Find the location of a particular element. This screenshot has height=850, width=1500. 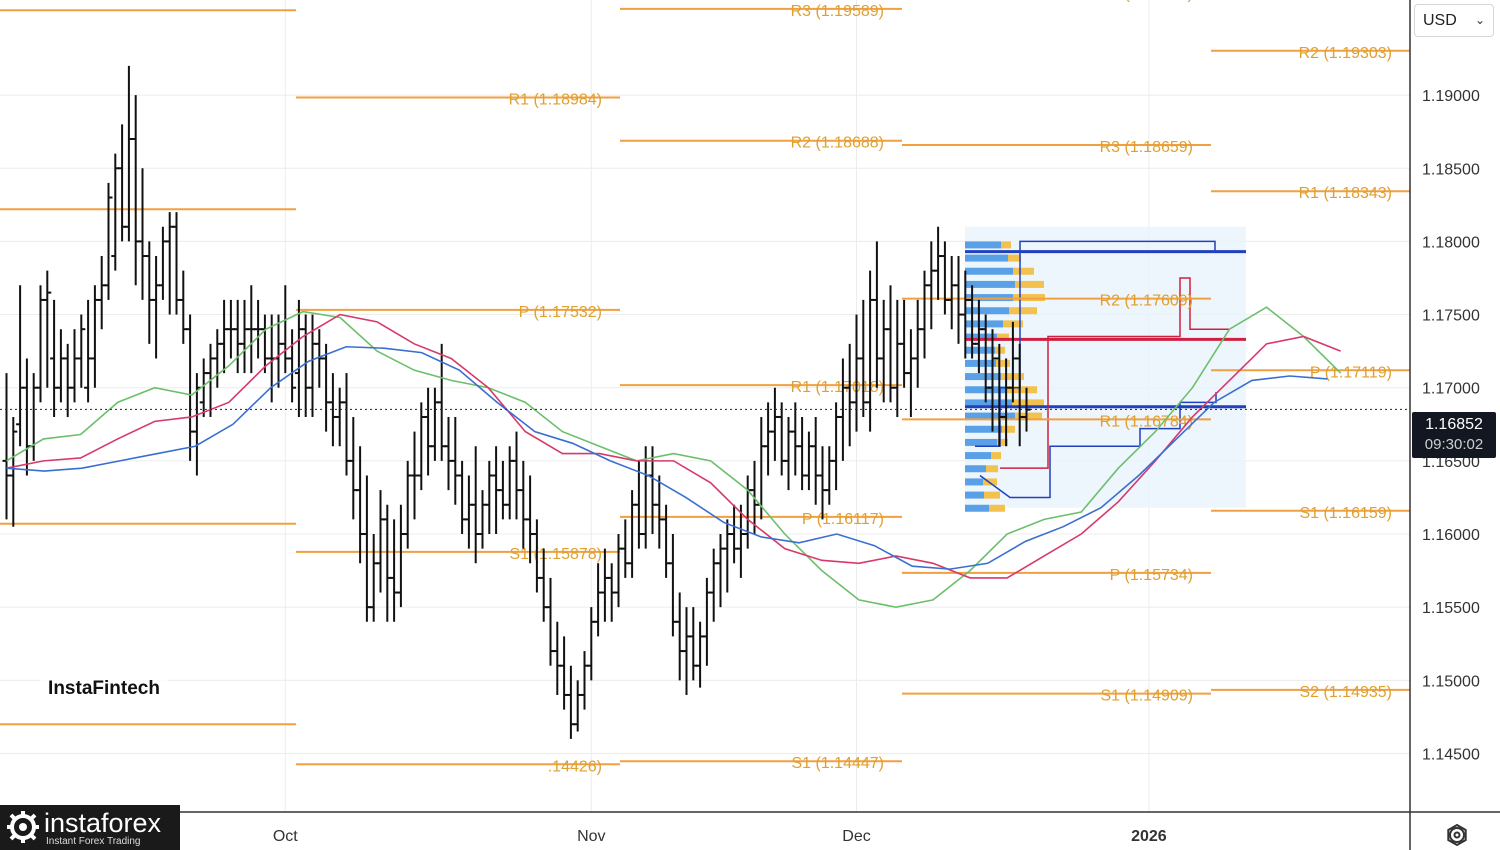

x-tick-label: Oct is located at coordinates (285, 836).